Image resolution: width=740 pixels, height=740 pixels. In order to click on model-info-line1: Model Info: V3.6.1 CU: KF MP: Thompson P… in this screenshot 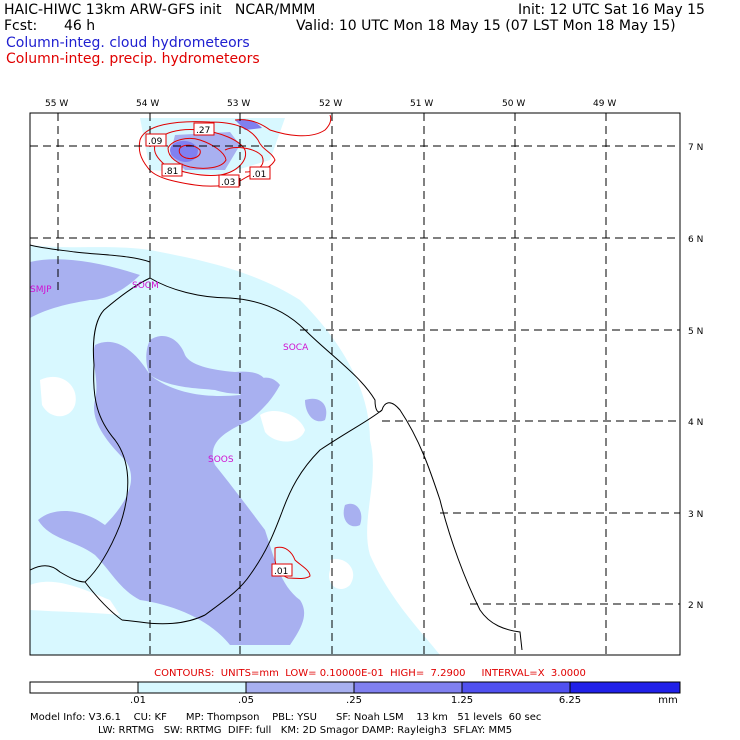, I will do `click(286, 717)`.